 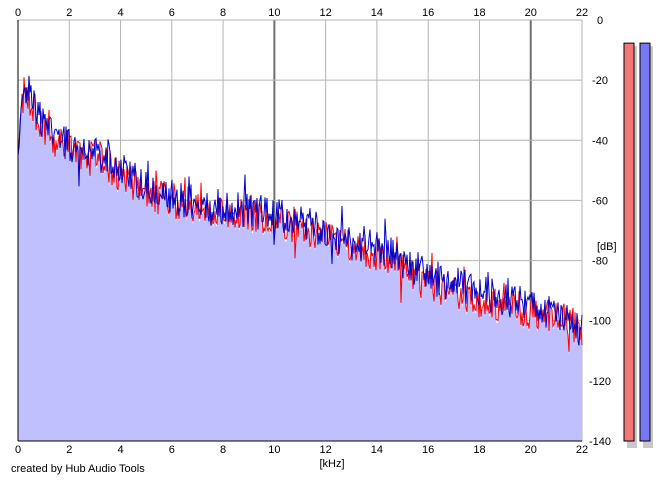 I want to click on x-tick-label-bottom: 8, so click(x=223, y=450).